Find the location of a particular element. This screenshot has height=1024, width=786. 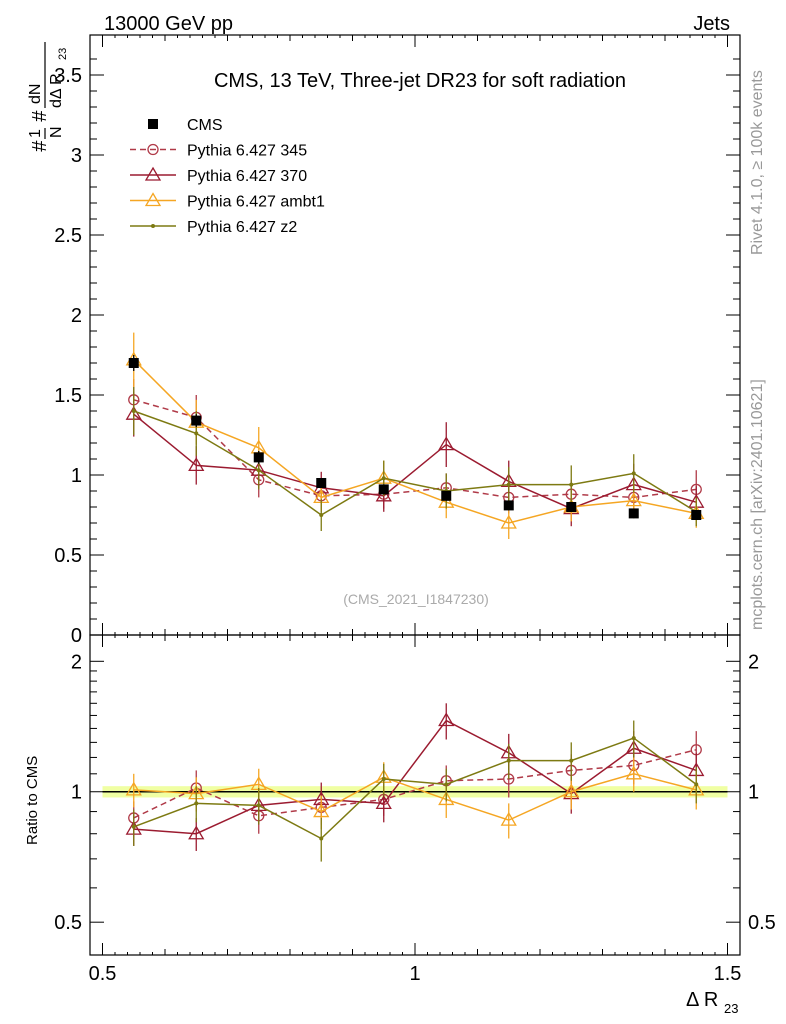

legend-label: Pythia 6.427 345 is located at coordinates (247, 151).